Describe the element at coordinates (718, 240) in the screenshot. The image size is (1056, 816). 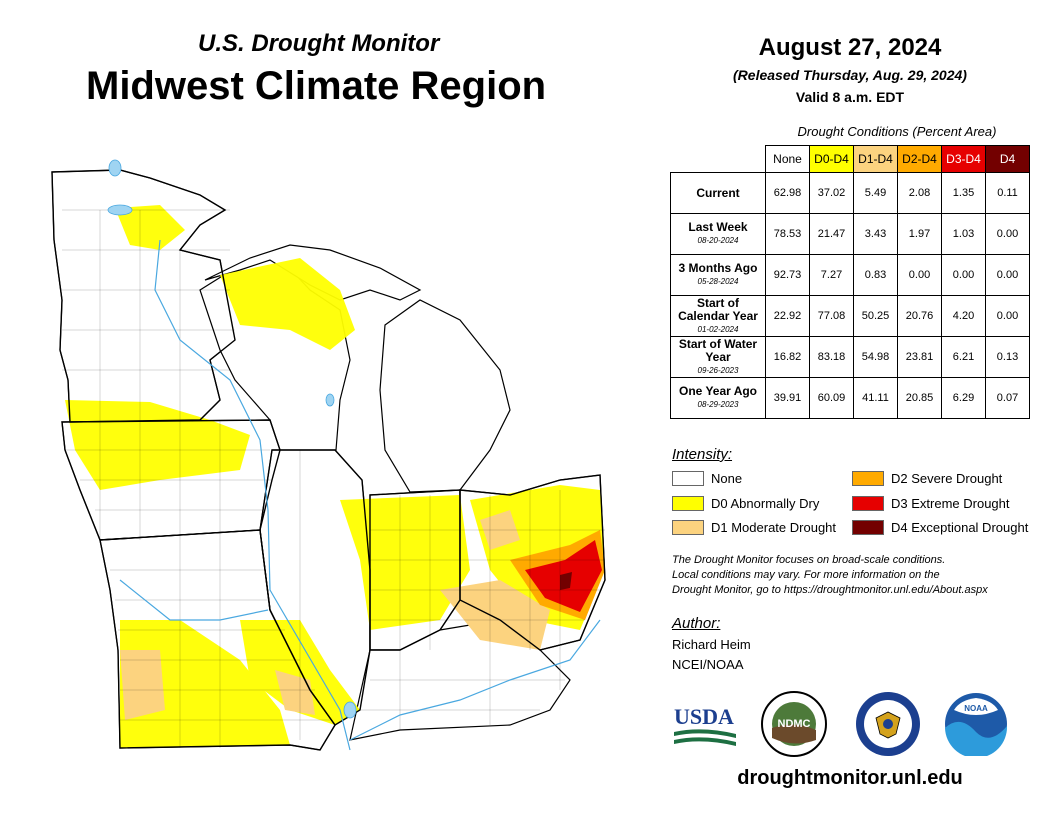
I see `row-date: 08-20-2024` at that location.